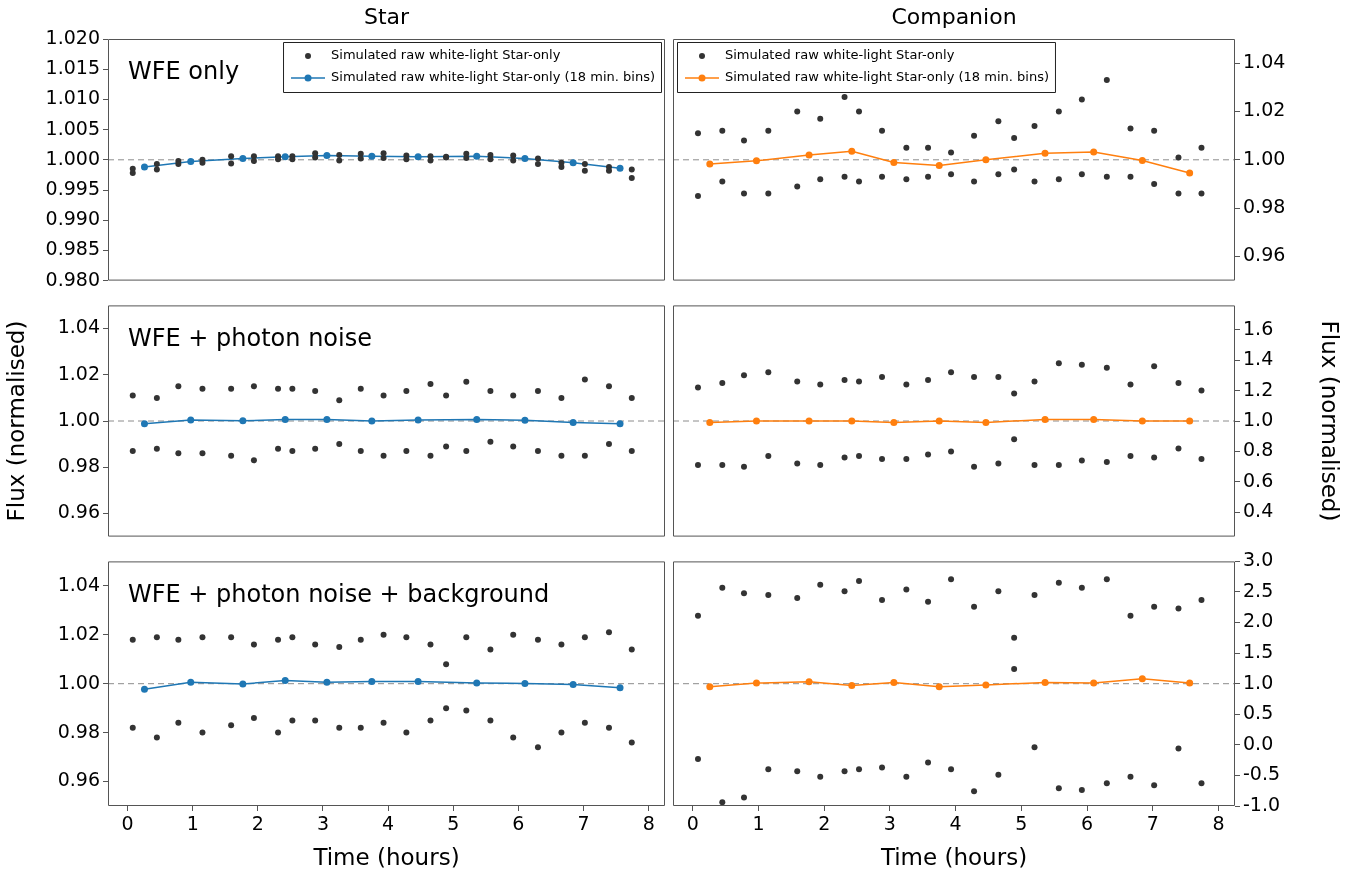  Describe the element at coordinates (1258, 449) in the screenshot. I see `y-tick-label: 0.8` at that location.